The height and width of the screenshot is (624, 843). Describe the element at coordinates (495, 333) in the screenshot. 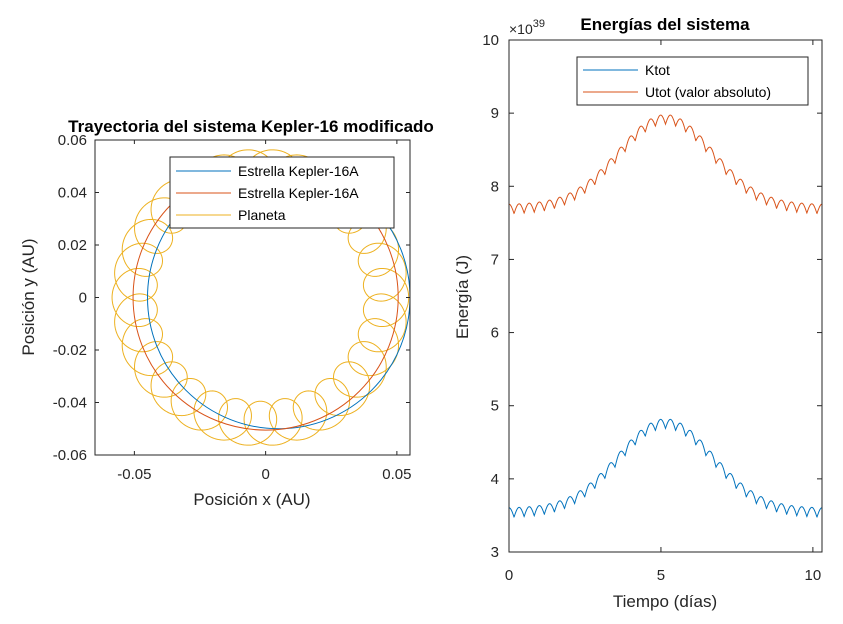

I see `y-tick-label: 6` at that location.